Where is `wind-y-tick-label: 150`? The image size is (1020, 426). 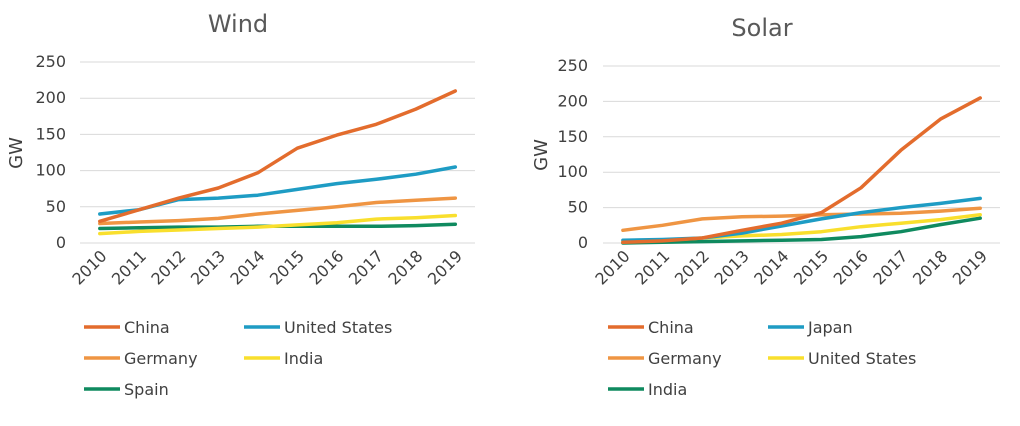 wind-y-tick-label: 150 is located at coordinates (50, 133).